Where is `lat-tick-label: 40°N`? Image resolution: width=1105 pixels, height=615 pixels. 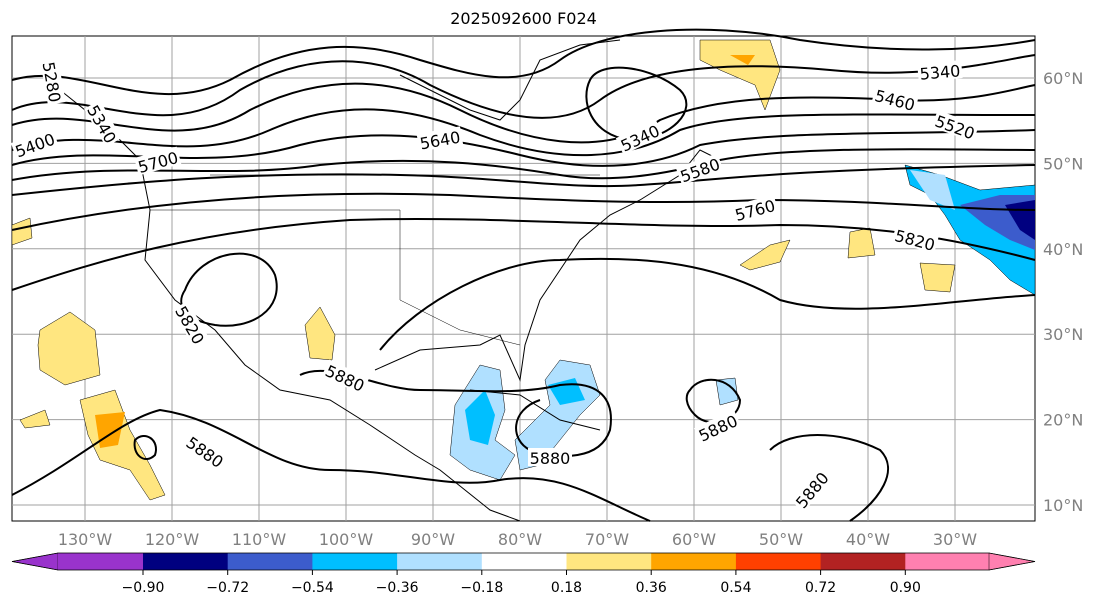
lat-tick-label: 40°N is located at coordinates (1063, 249).